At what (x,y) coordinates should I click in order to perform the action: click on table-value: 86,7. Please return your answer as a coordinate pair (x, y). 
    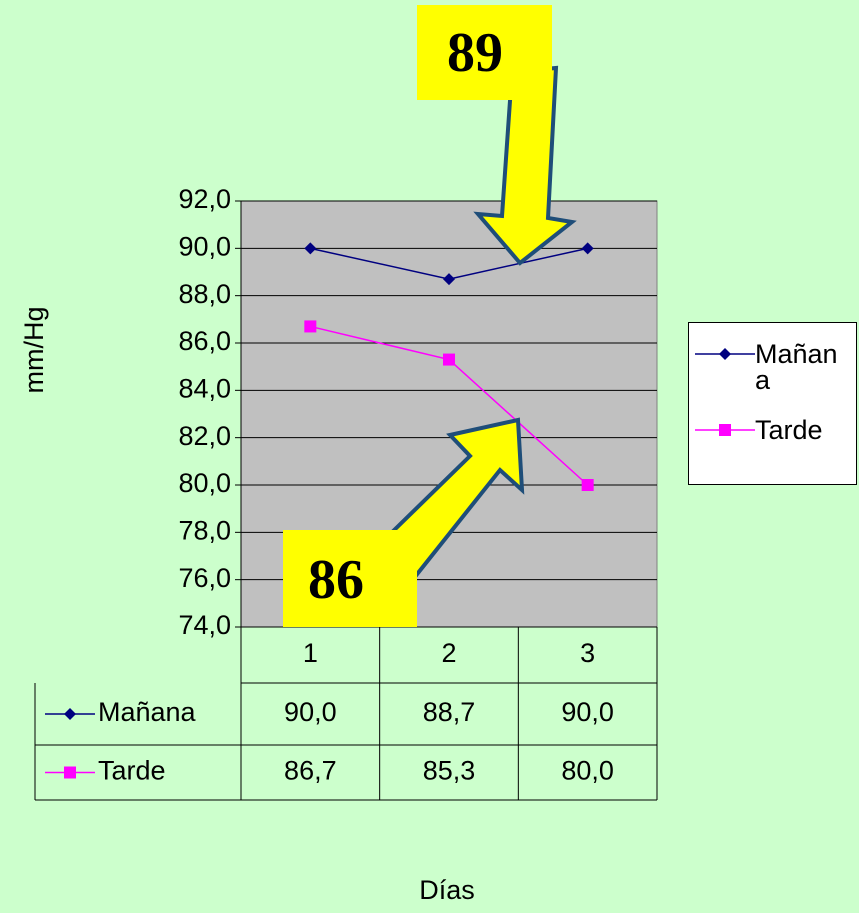
    Looking at the image, I should click on (310, 771).